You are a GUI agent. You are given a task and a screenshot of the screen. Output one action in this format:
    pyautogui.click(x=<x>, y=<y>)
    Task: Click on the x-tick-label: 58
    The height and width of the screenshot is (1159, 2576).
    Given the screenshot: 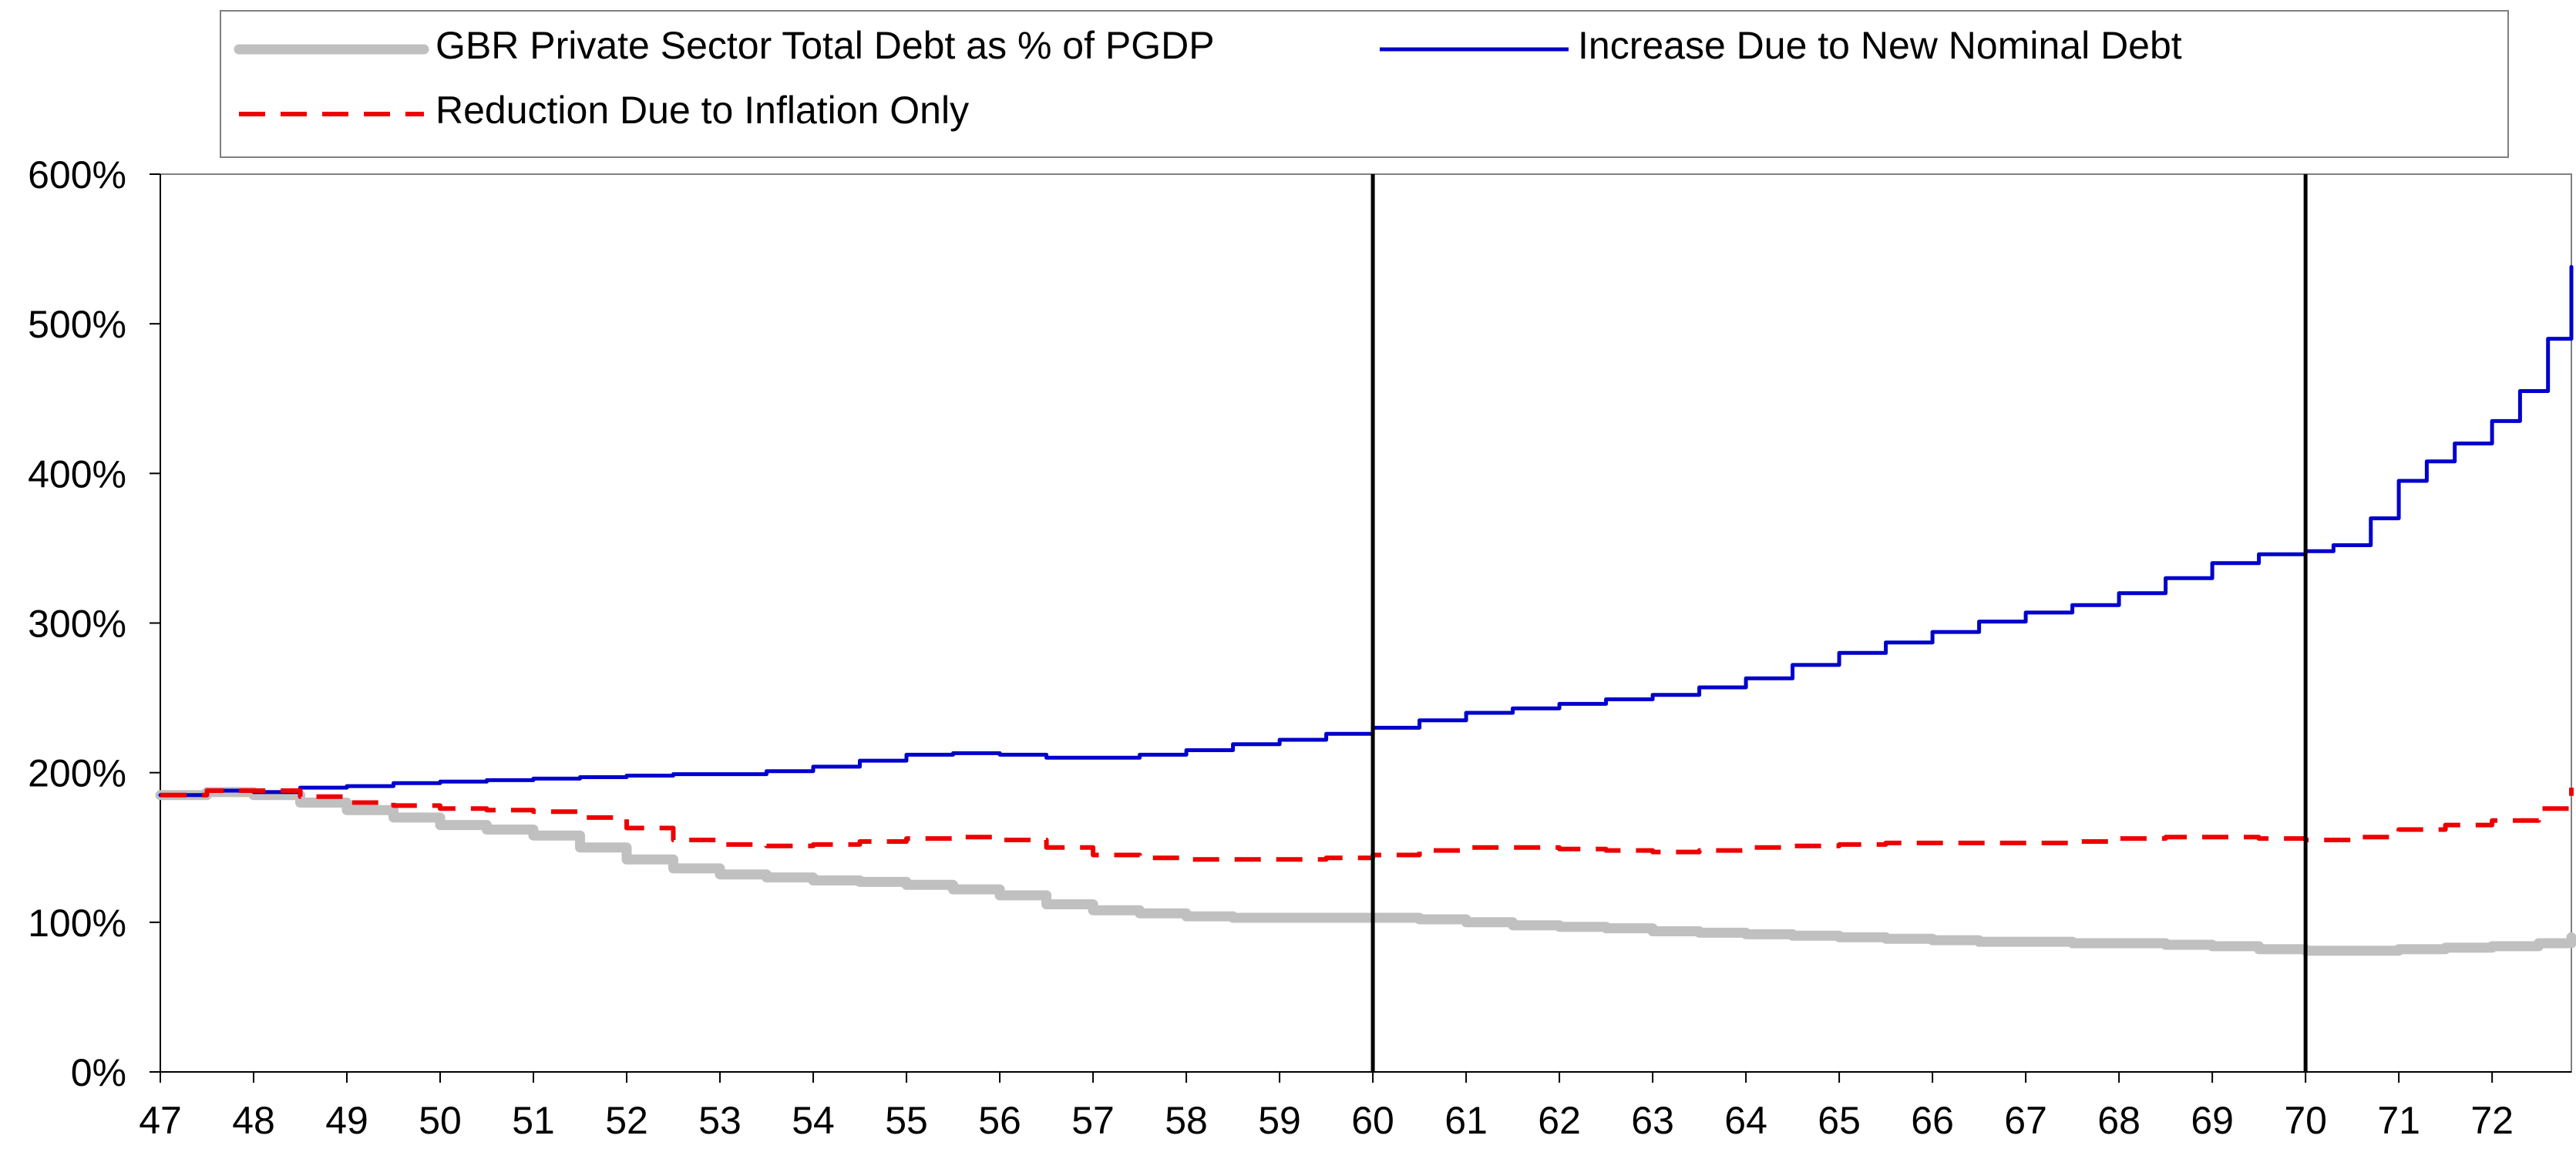 What is the action you would take?
    pyautogui.click(x=1186, y=1120)
    